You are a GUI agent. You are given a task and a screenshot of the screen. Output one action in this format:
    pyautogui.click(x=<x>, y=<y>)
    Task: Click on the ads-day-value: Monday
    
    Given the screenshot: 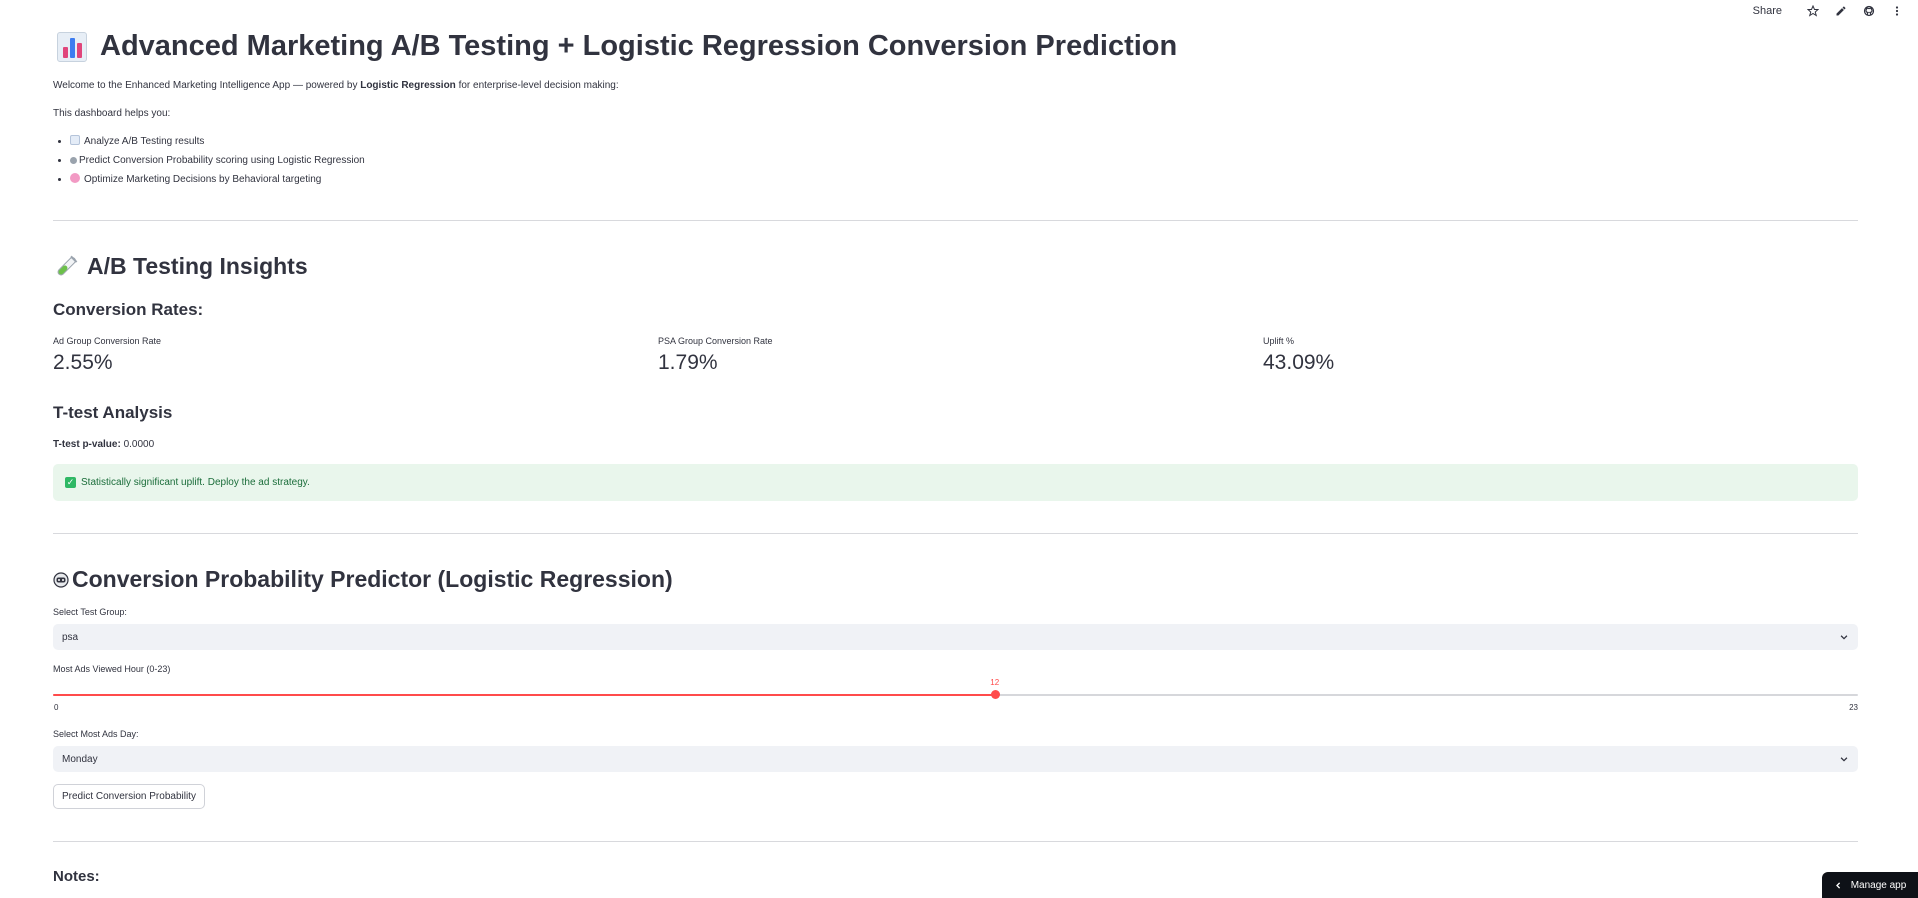 What is the action you would take?
    pyautogui.click(x=80, y=759)
    